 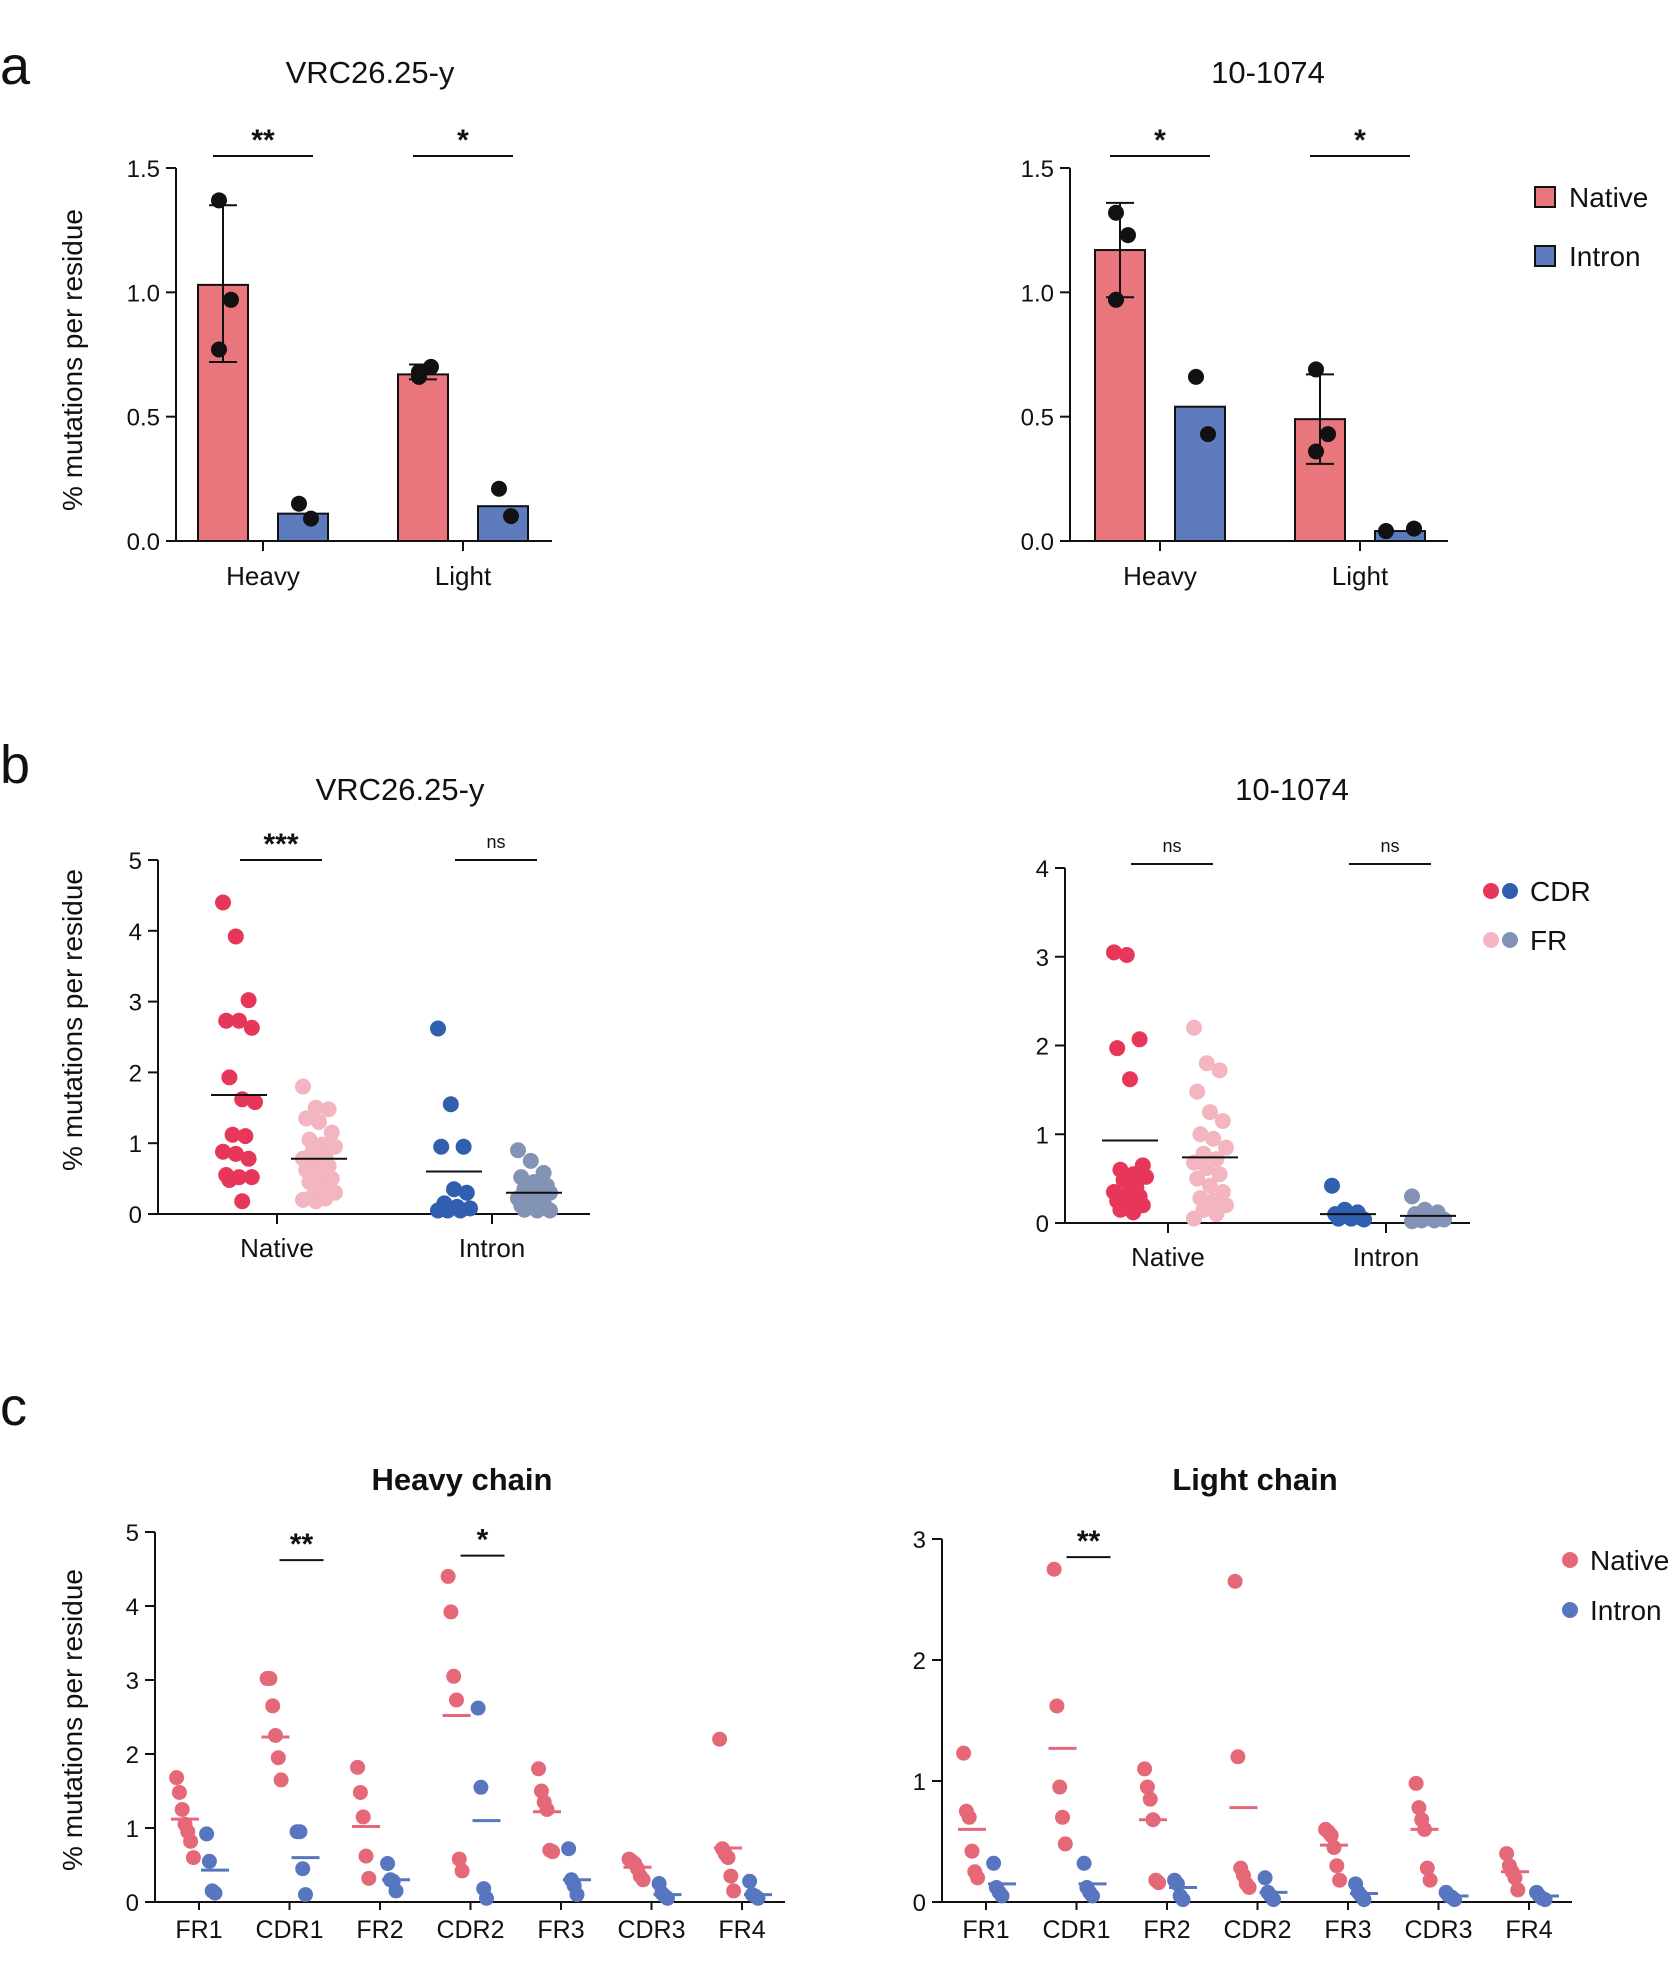 I want to click on chart-title-b2: 10-1074, so click(x=1292, y=789).